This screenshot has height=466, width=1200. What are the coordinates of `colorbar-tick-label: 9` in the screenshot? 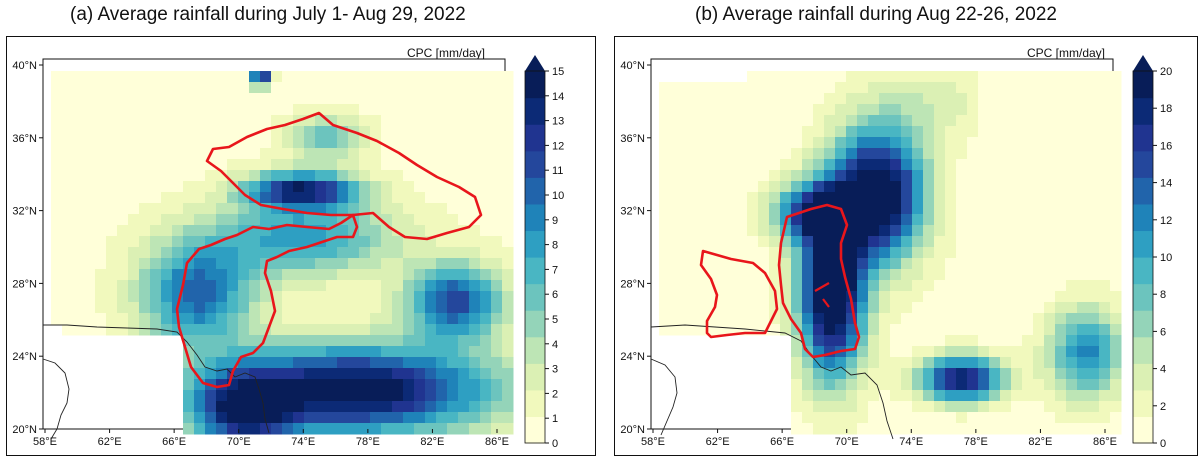 It's located at (555, 221).